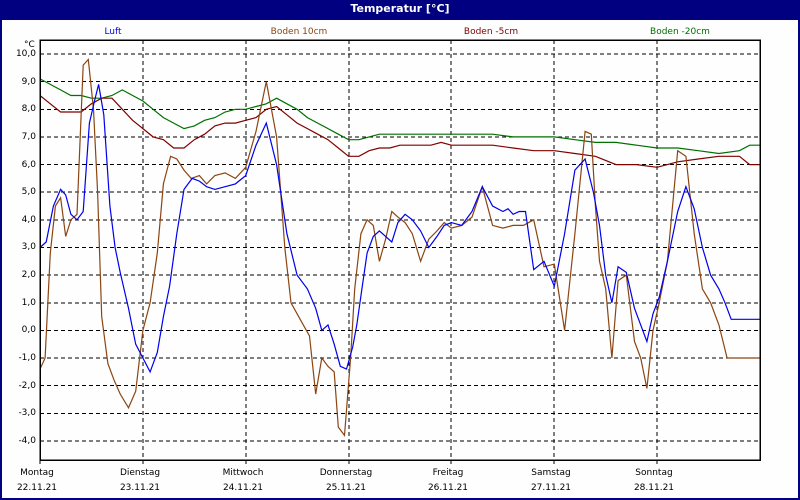 This screenshot has width=800, height=500. I want to click on x-tick-date: 28.11.21, so click(654, 488).